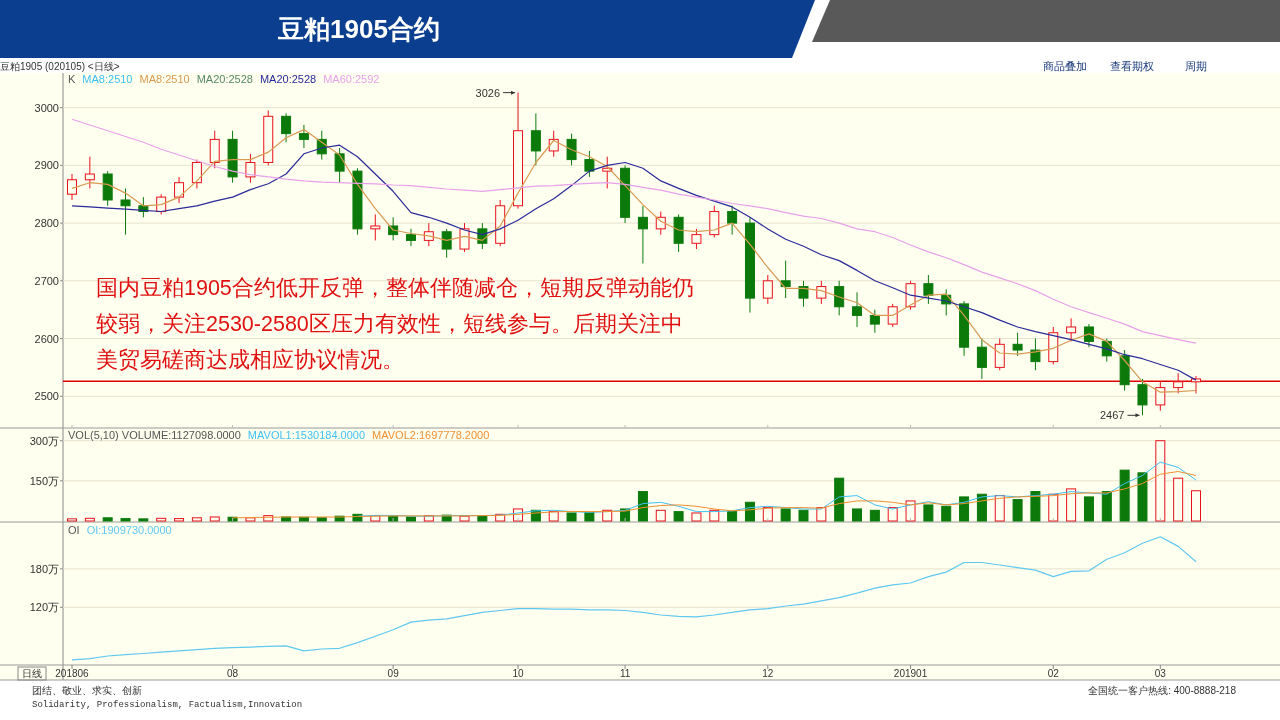 This screenshot has height=720, width=1280. What do you see at coordinates (32, 673) in the screenshot?
I see `x-axis-title: 日线` at bounding box center [32, 673].